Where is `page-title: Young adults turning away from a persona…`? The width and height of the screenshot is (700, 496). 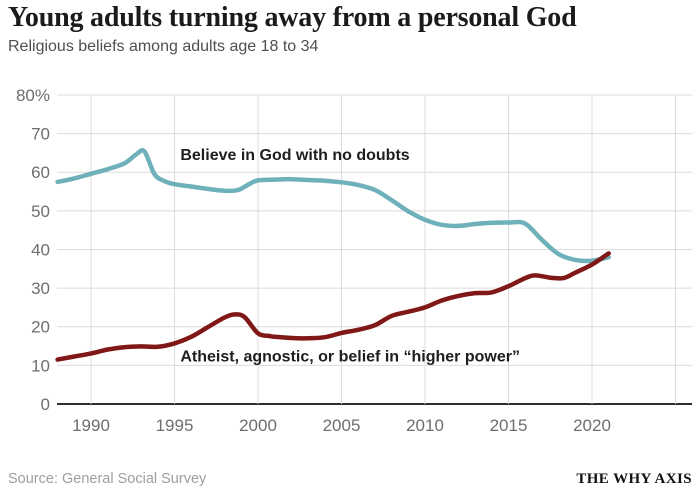 page-title: Young adults turning away from a persona… is located at coordinates (292, 17).